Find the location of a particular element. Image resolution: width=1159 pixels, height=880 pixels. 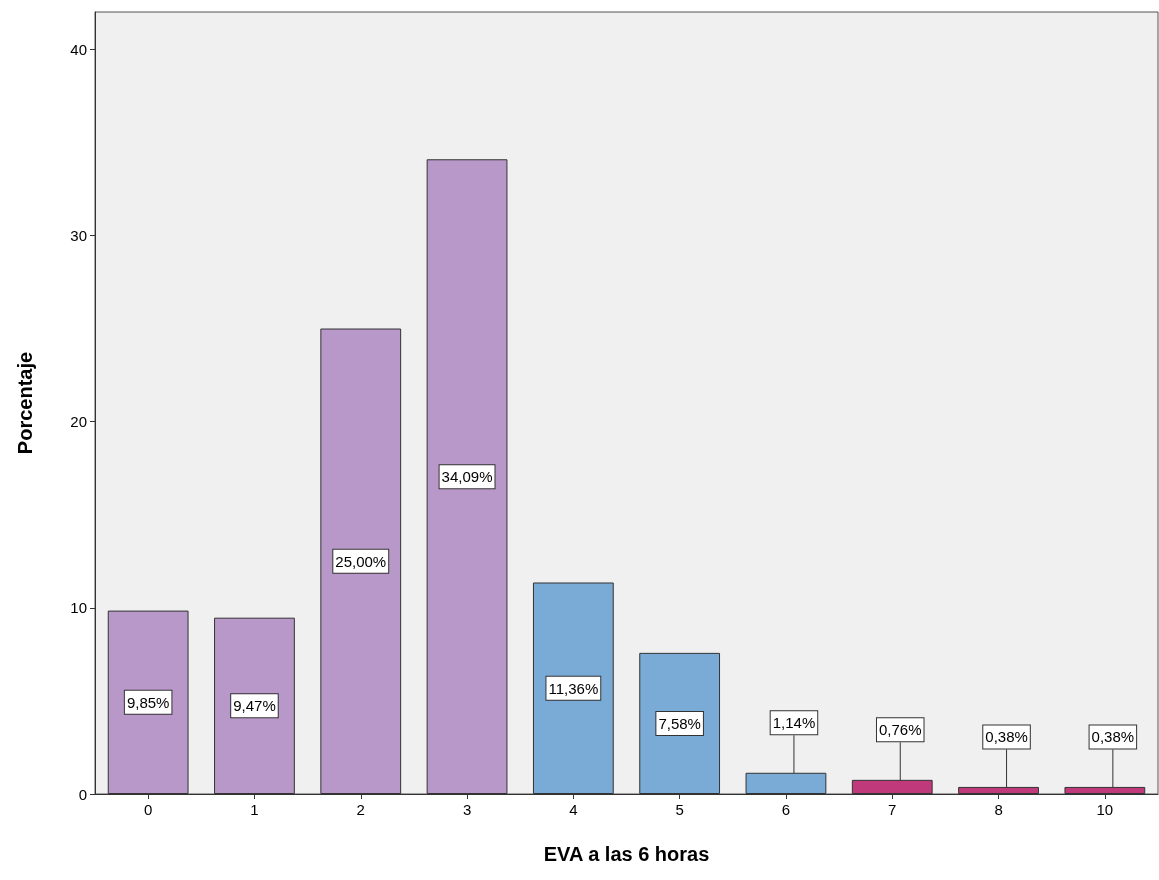

data-label: 1,14% is located at coordinates (794, 723).